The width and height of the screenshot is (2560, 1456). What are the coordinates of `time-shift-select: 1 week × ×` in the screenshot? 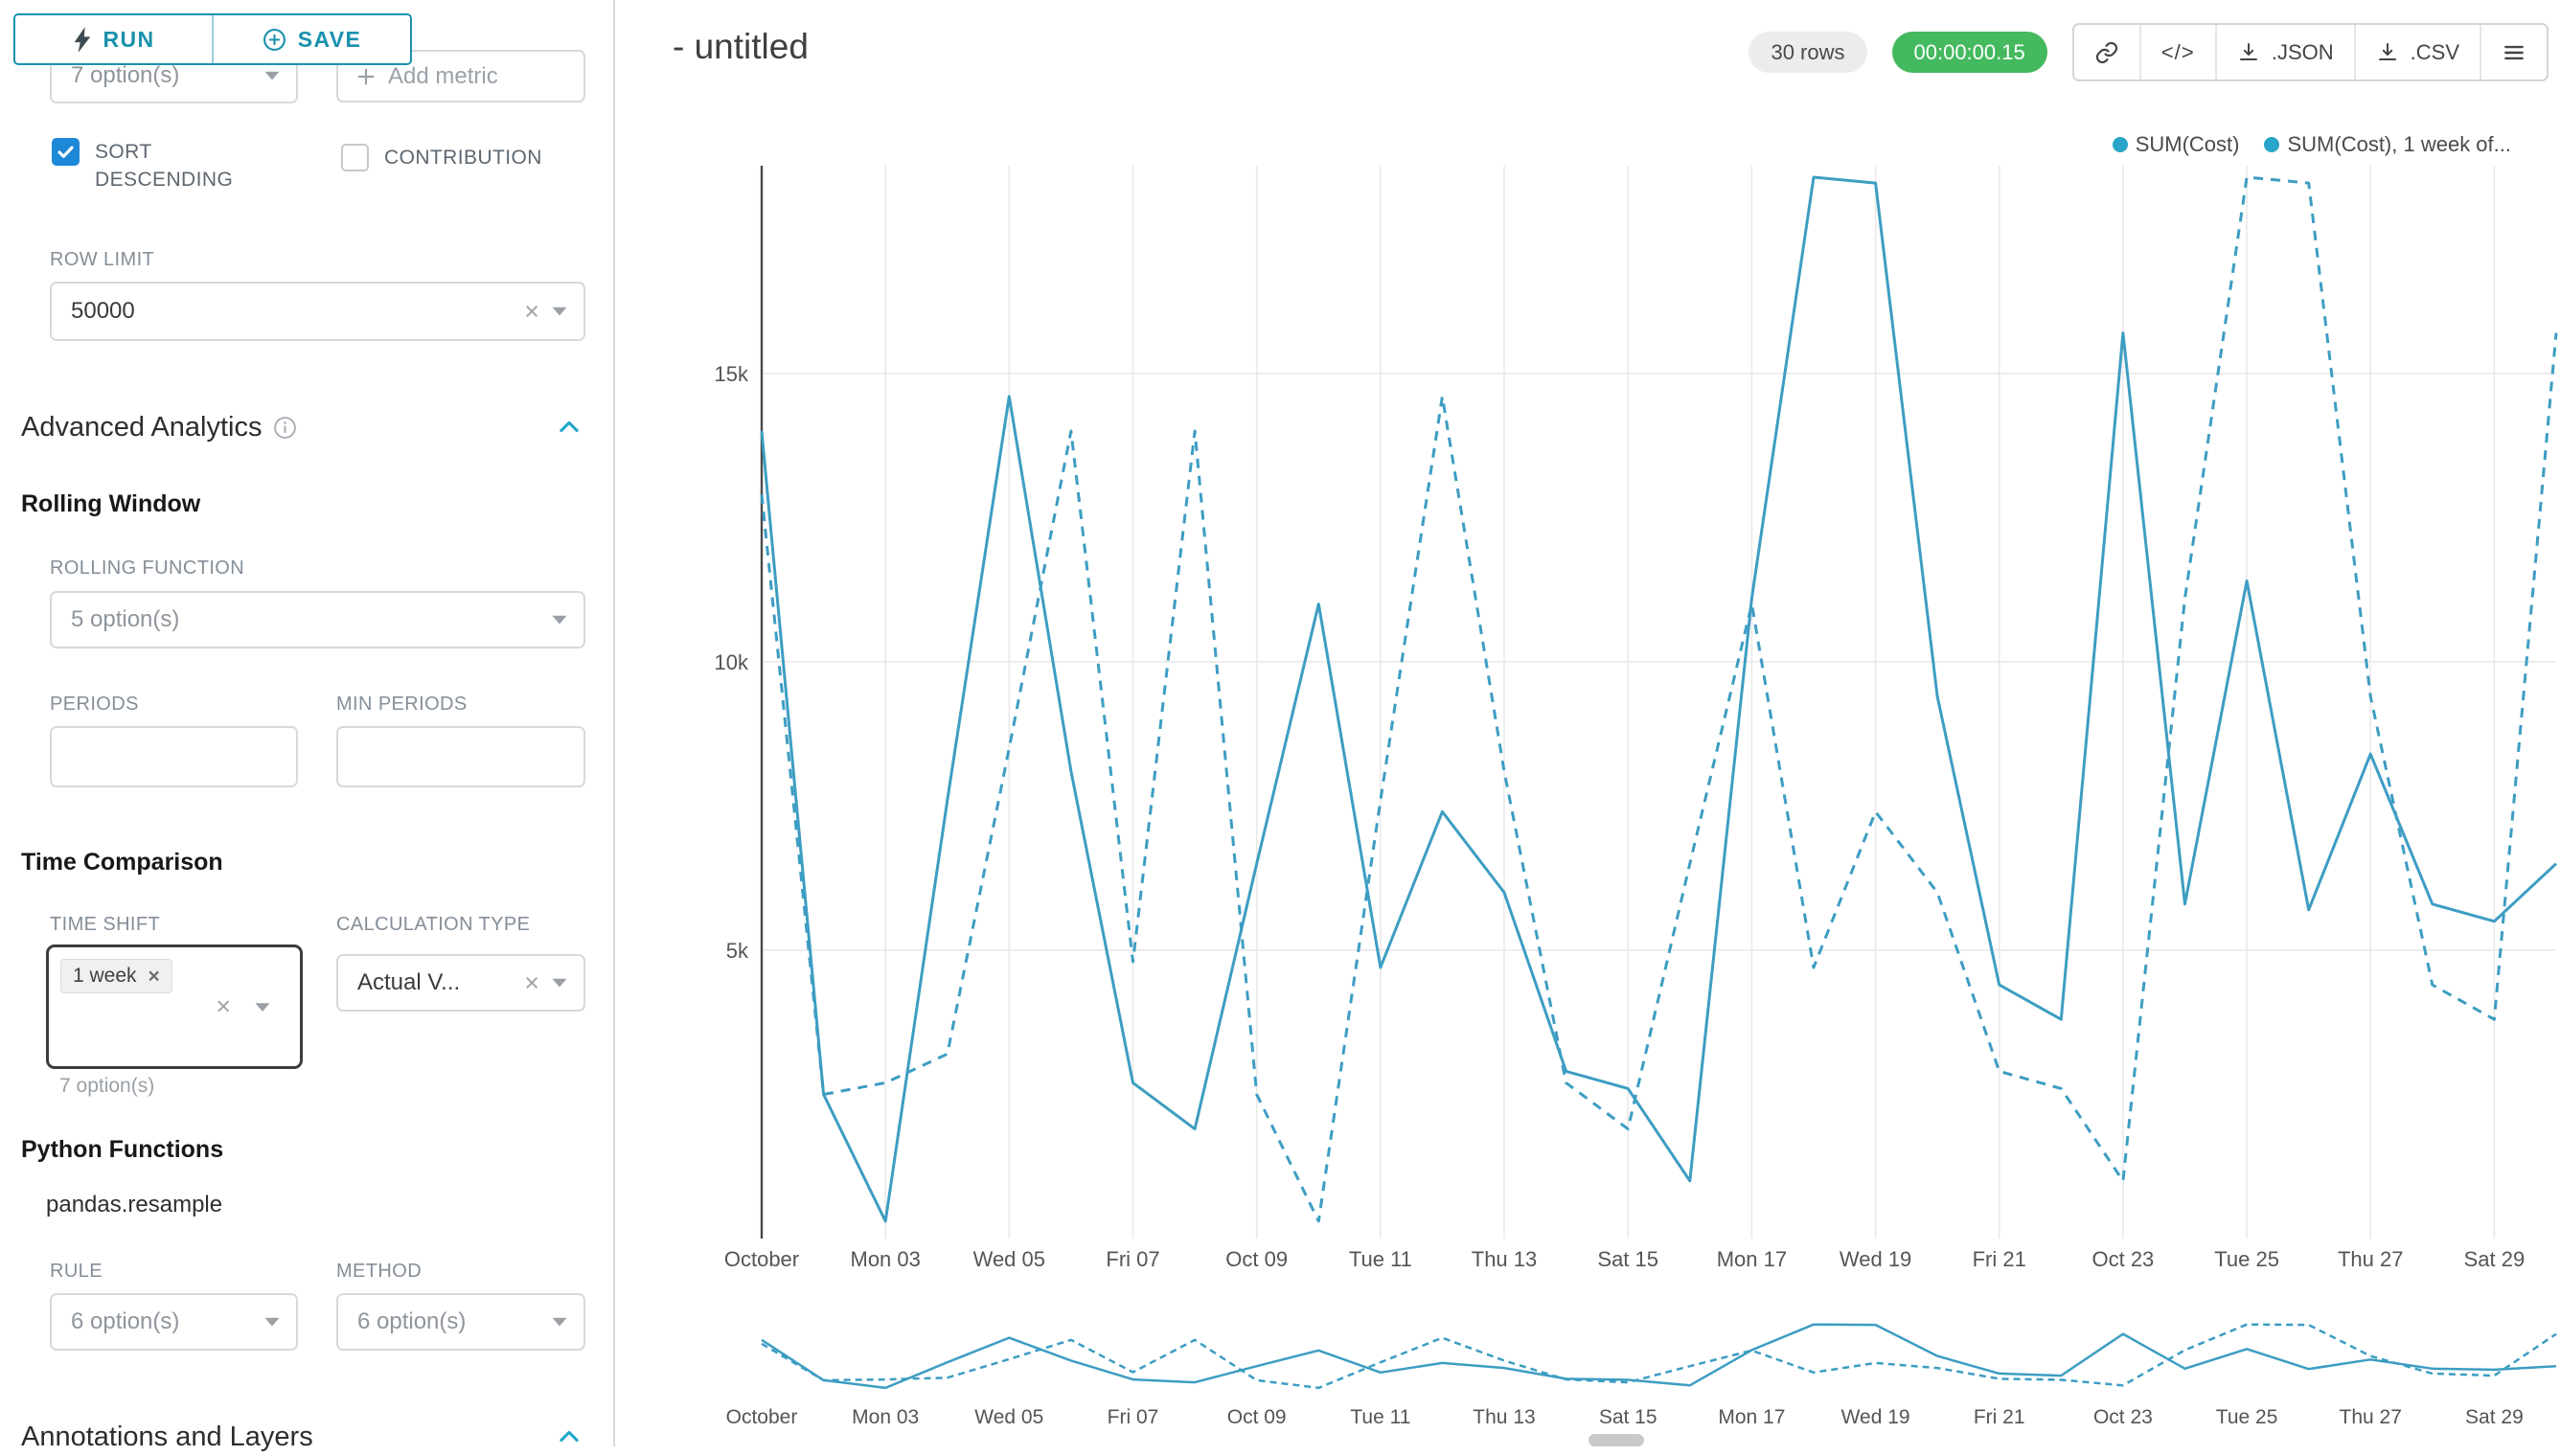 It's located at (174, 1007).